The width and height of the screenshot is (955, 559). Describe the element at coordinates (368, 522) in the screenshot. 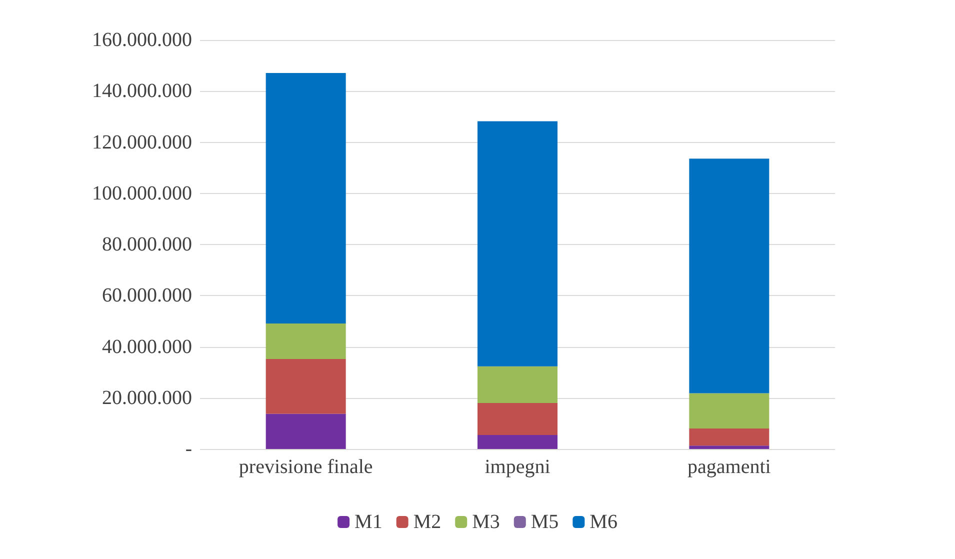

I see `legend-label: M1` at that location.